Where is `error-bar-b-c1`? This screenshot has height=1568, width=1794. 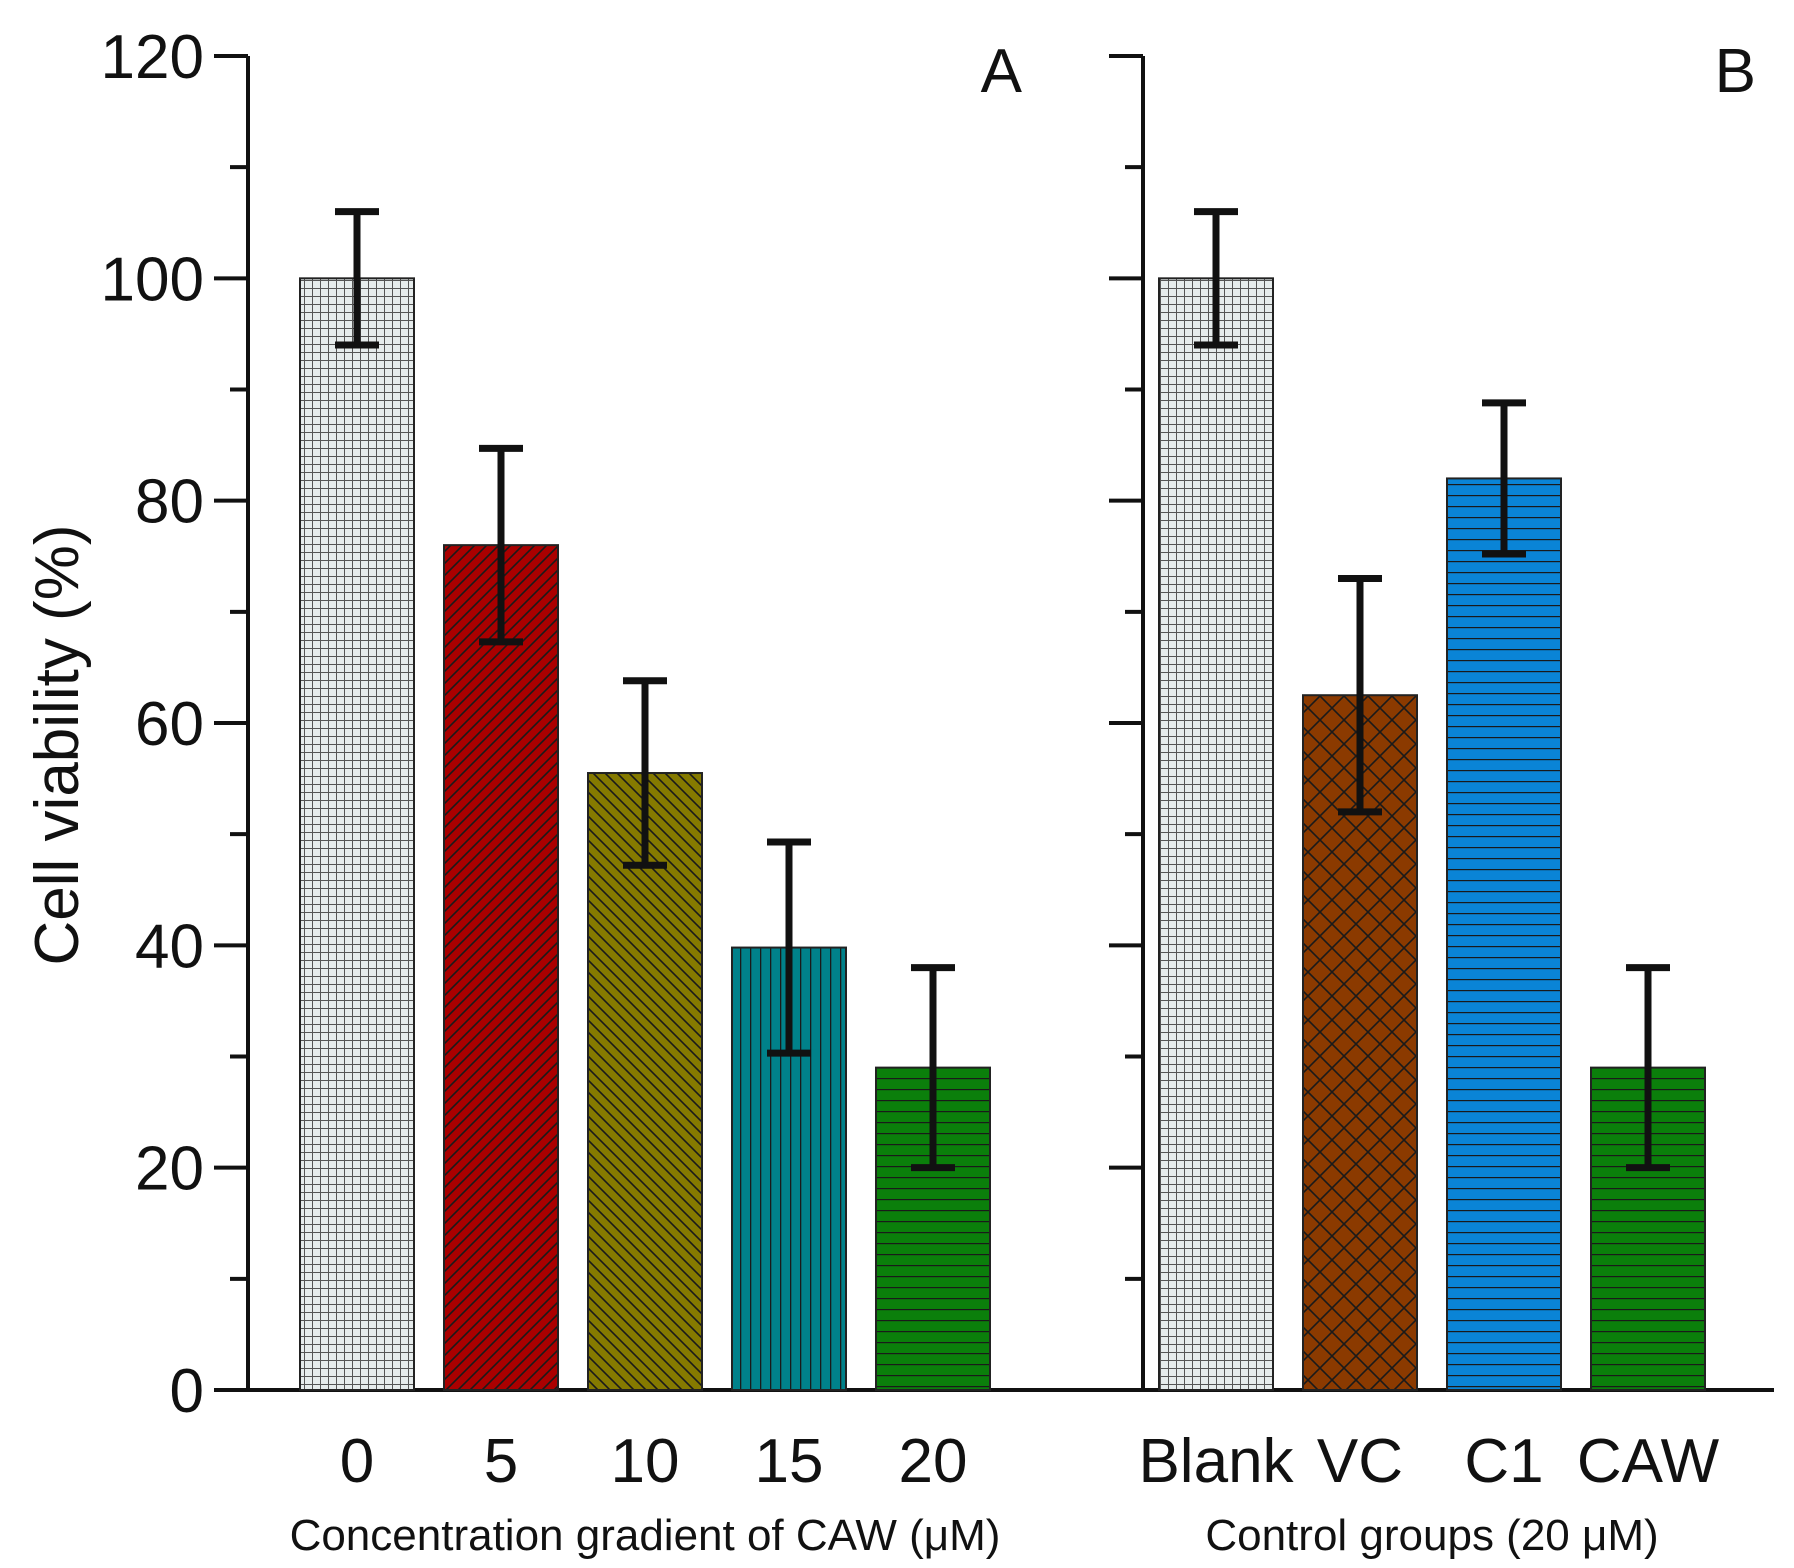
error-bar-b-c1 is located at coordinates (1504, 478).